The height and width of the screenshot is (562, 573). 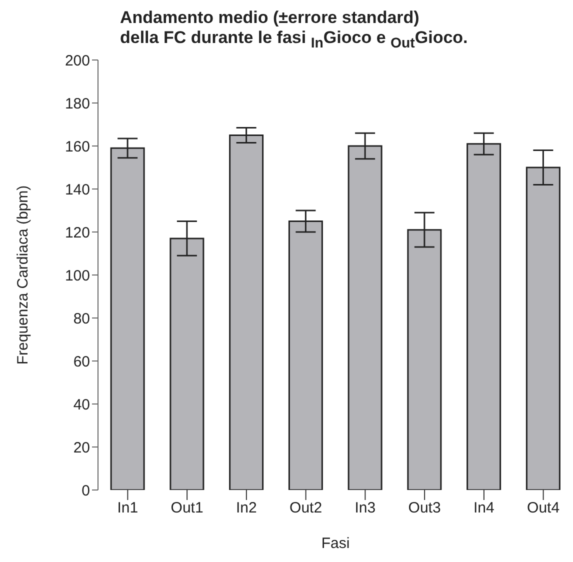 I want to click on x-tick-label: In2, so click(x=246, y=508).